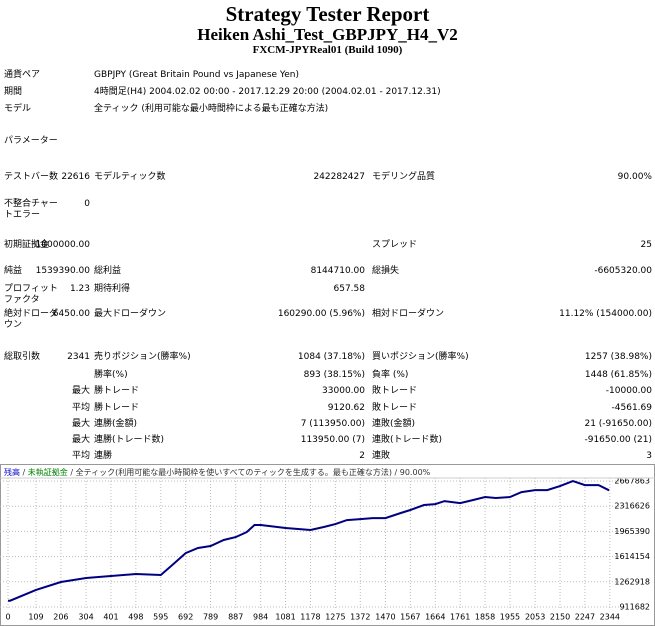 Image resolution: width=655 pixels, height=626 pixels. Describe the element at coordinates (360, 617) in the screenshot. I see `x-tick-label: 1372` at that location.